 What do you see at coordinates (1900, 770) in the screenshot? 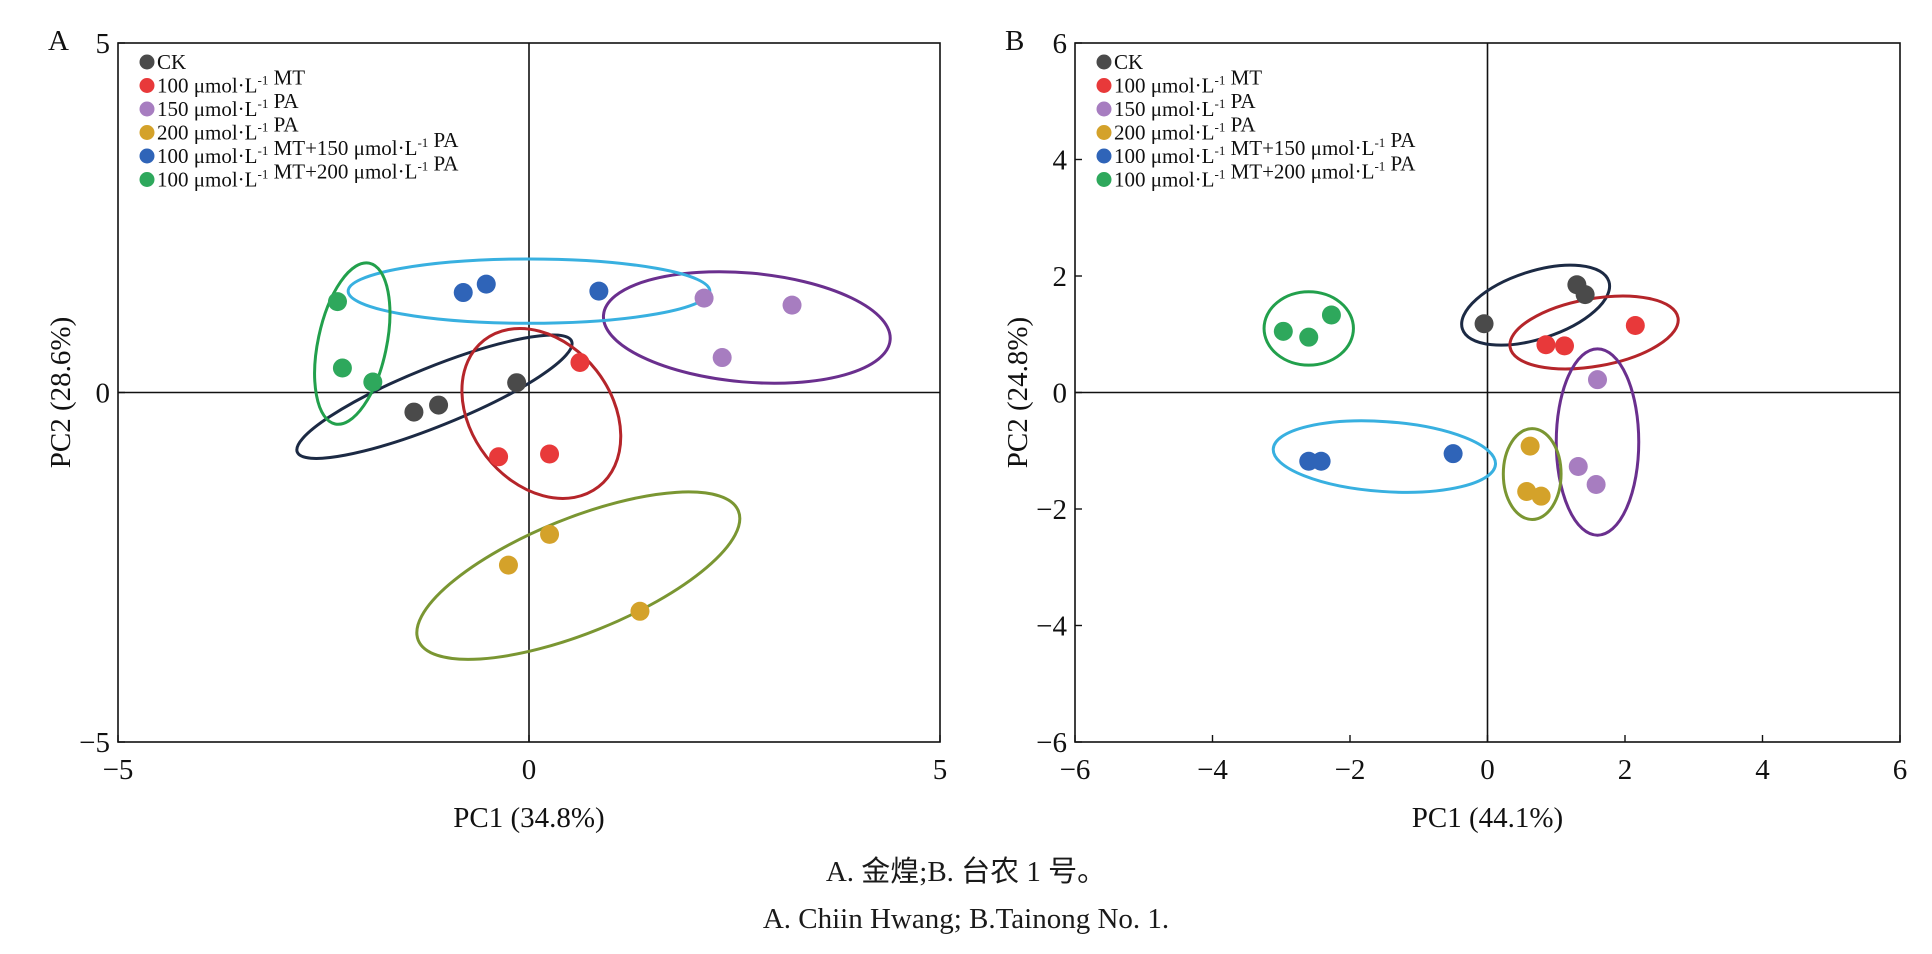
I see `x-tick-label: 6` at bounding box center [1900, 770].